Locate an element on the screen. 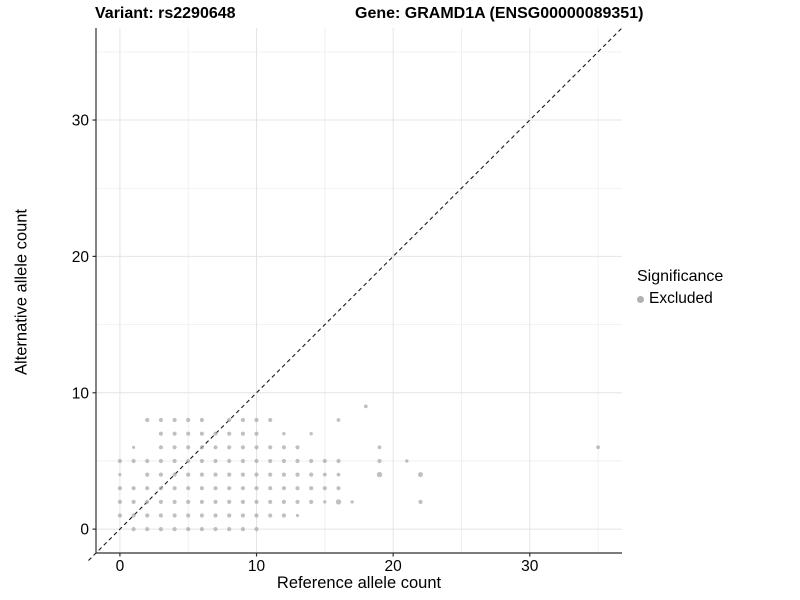 The width and height of the screenshot is (800, 600). y-axis-title: Alternative allele count is located at coordinates (21, 292).